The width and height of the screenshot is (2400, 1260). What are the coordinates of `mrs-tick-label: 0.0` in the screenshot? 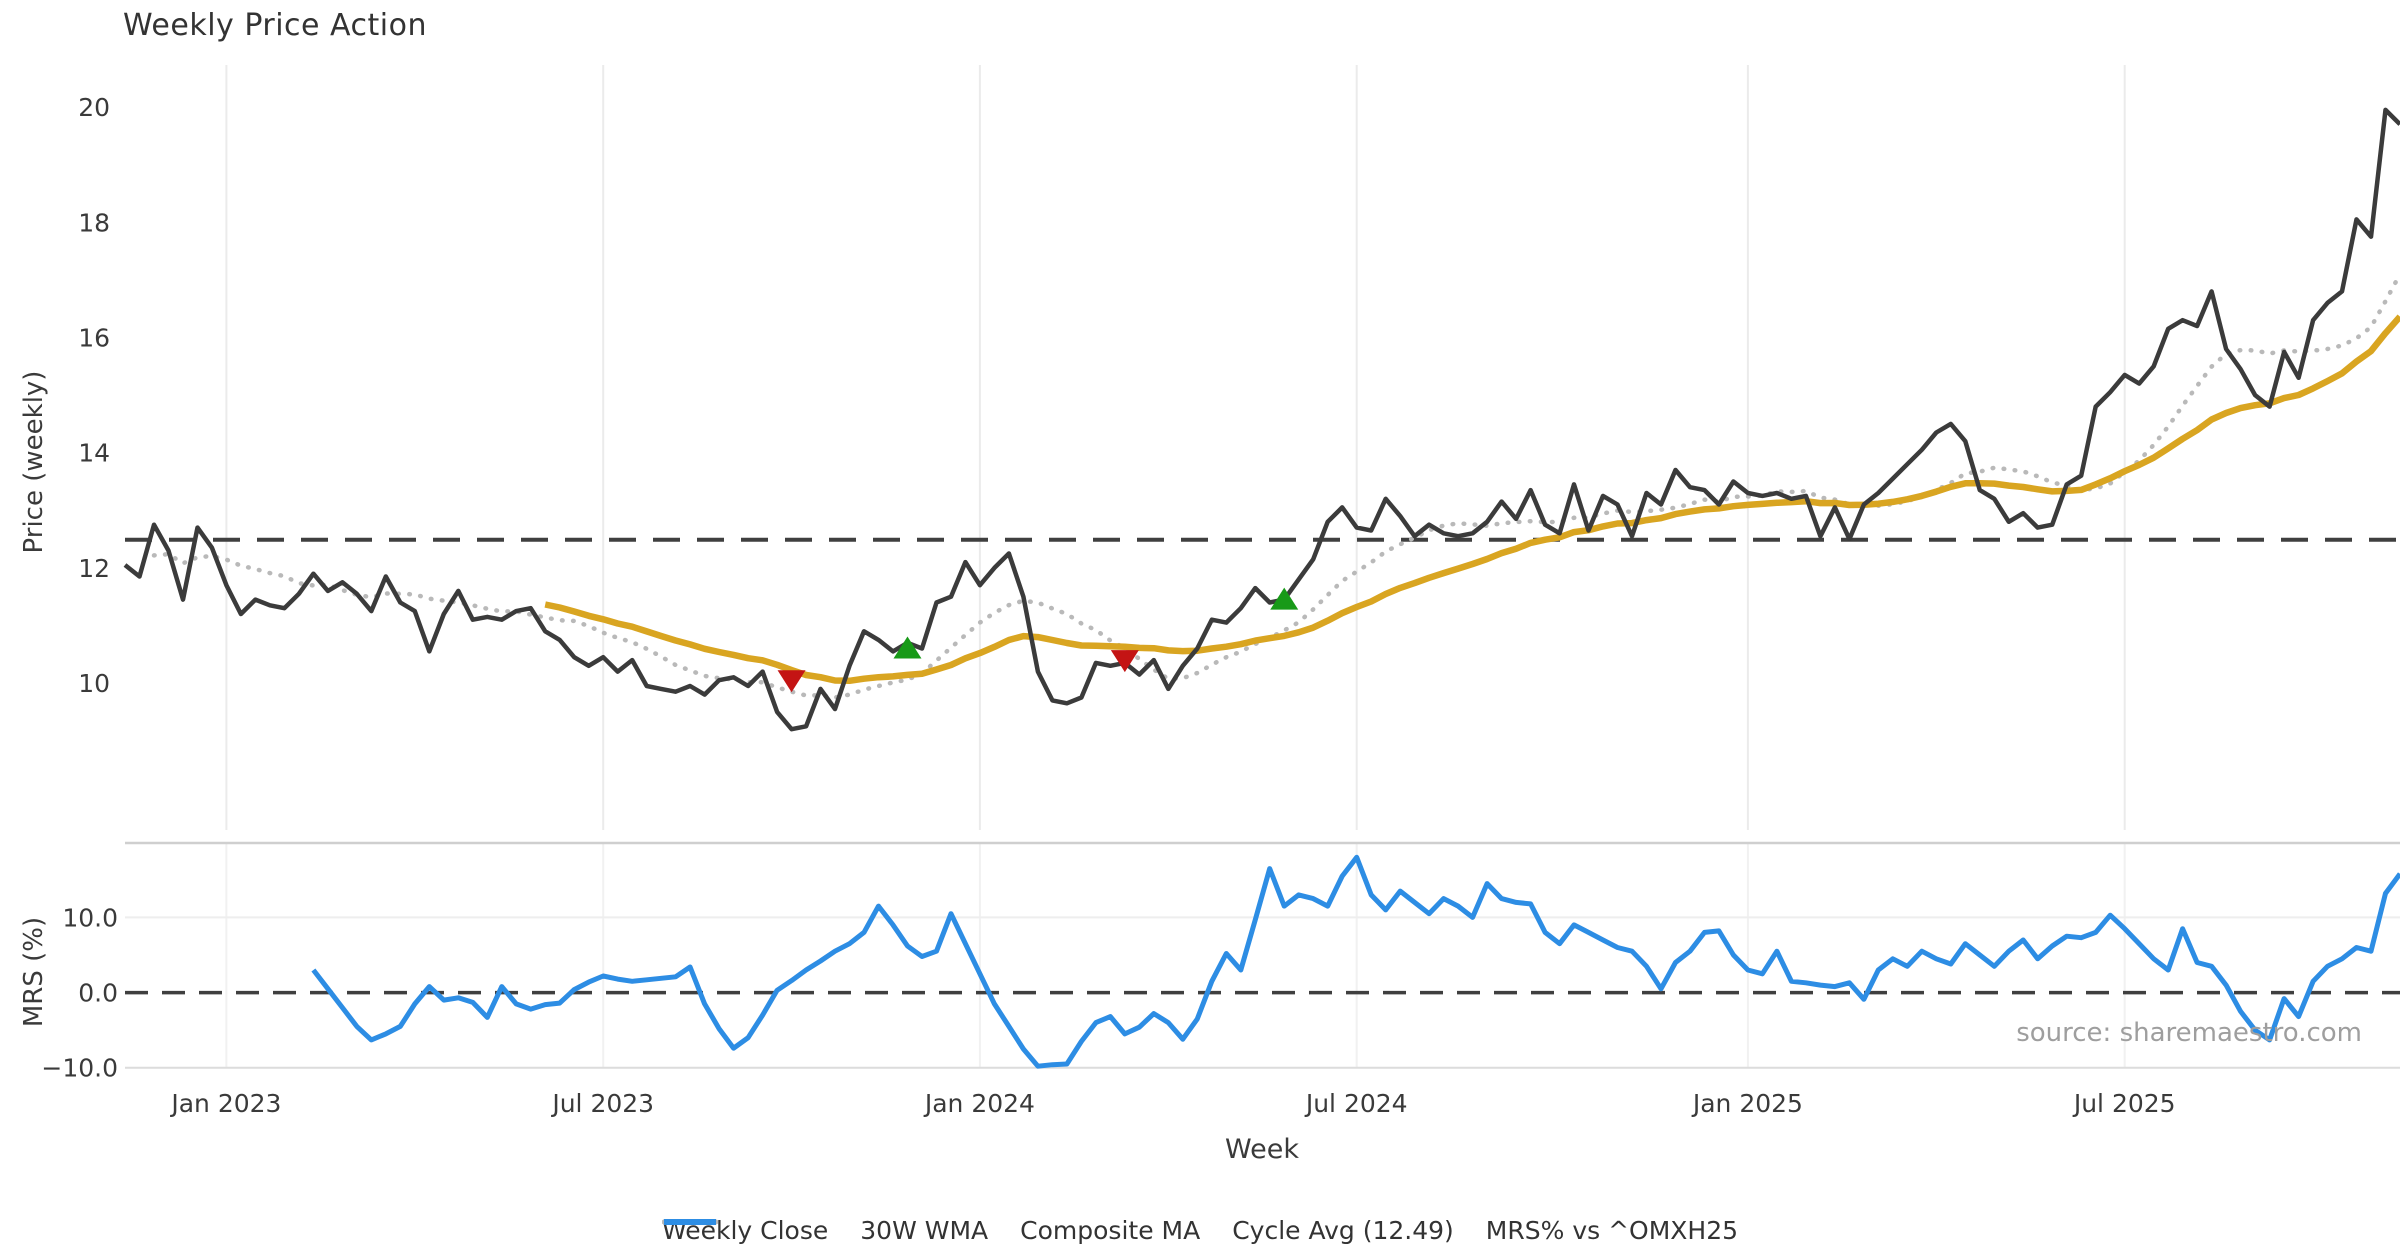 It's located at (98, 993).